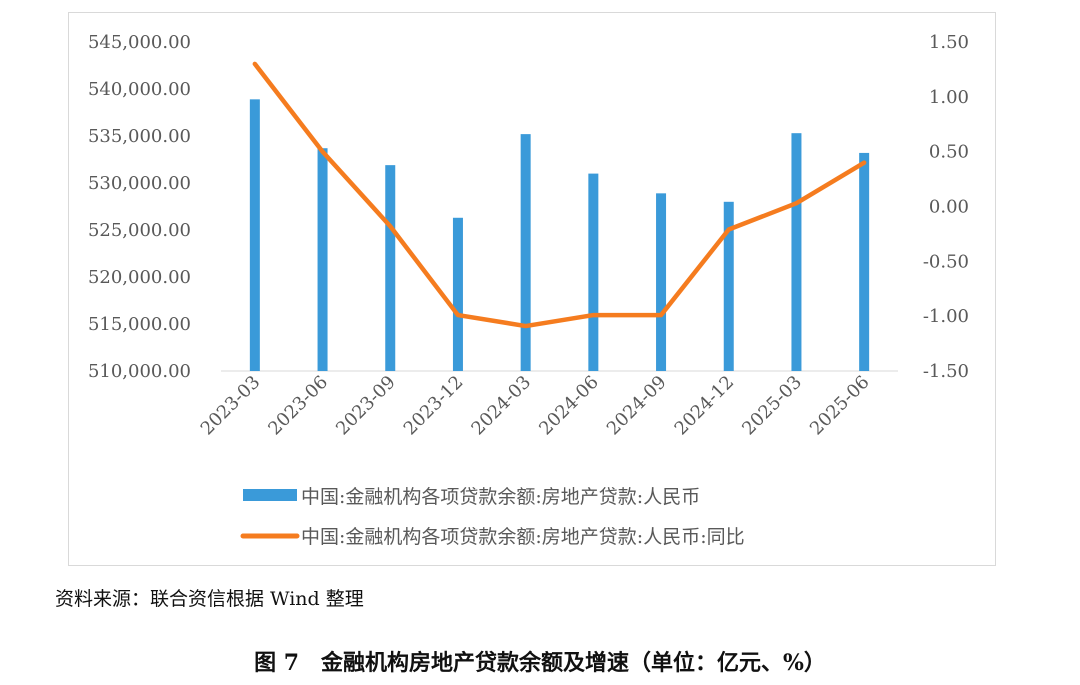 Image resolution: width=1080 pixels, height=685 pixels. Describe the element at coordinates (366, 406) in the screenshot. I see `x-tick-label: 2023-09` at that location.